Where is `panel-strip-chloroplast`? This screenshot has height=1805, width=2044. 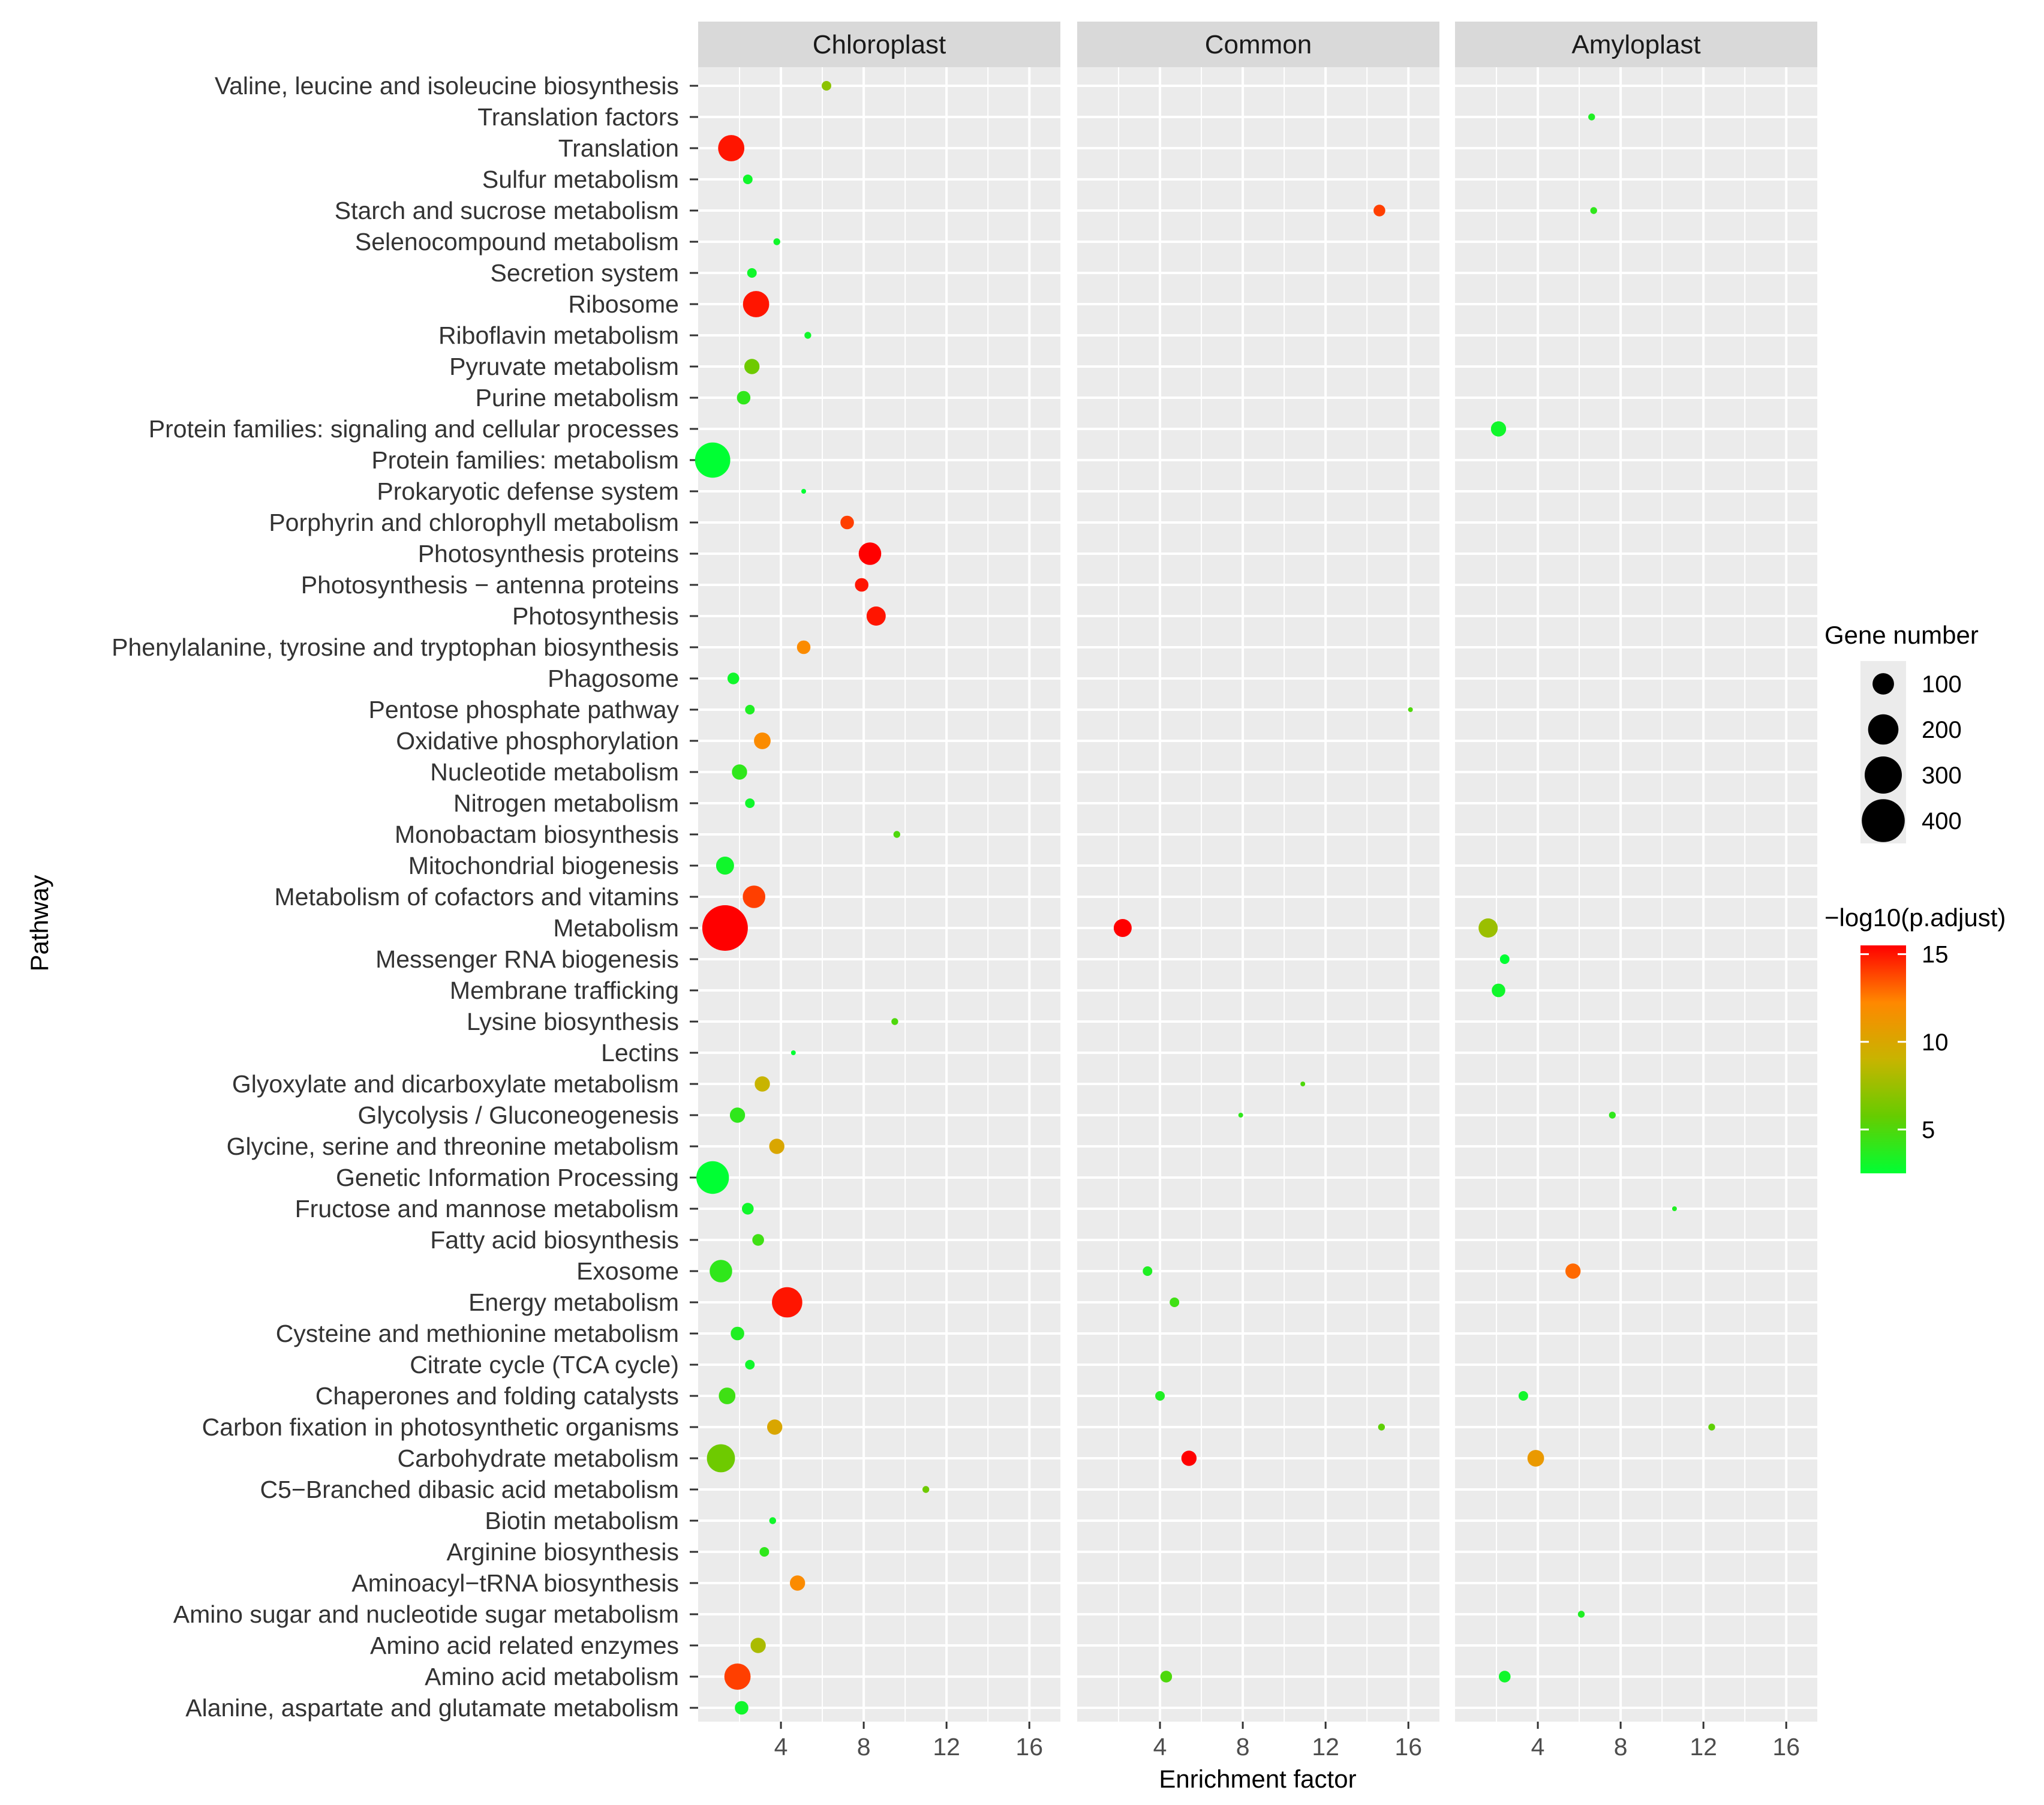 panel-strip-chloroplast is located at coordinates (879, 44).